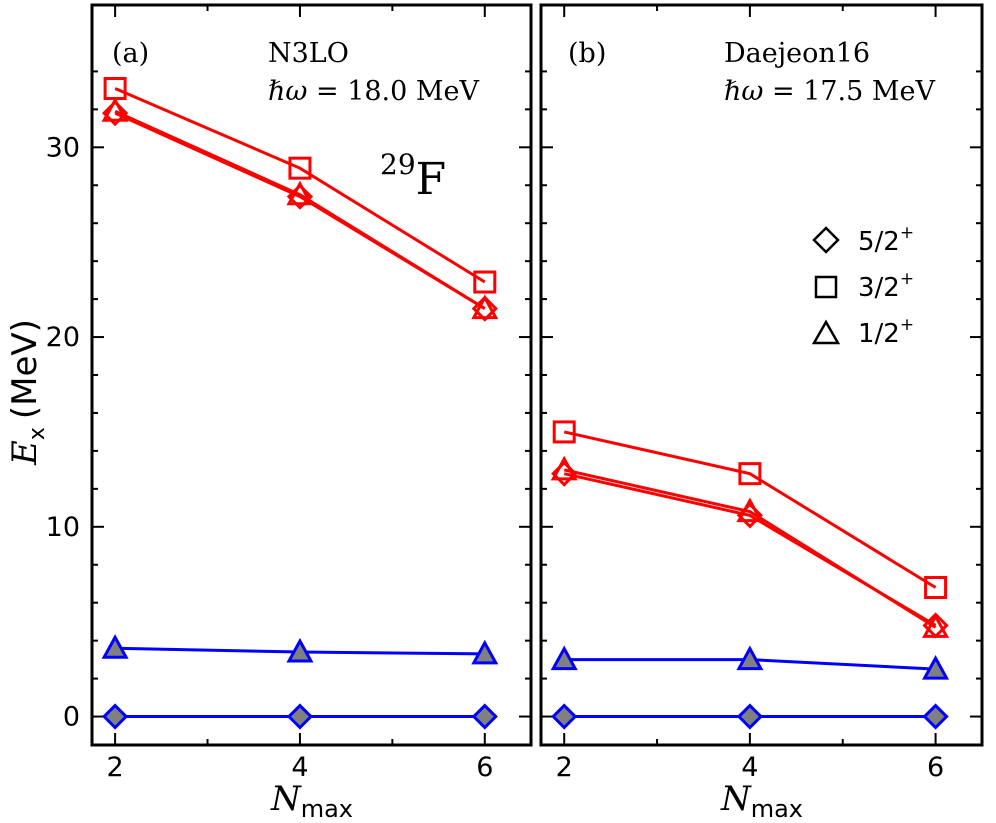 The width and height of the screenshot is (996, 823). Describe the element at coordinates (886, 332) in the screenshot. I see `legend-label-1-2: 1/2+` at that location.